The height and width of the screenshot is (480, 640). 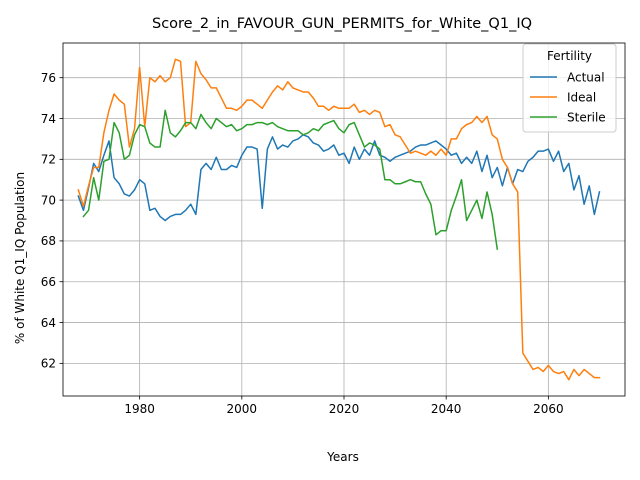 What do you see at coordinates (342, 457) in the screenshot?
I see `x-axis-label: Years` at bounding box center [342, 457].